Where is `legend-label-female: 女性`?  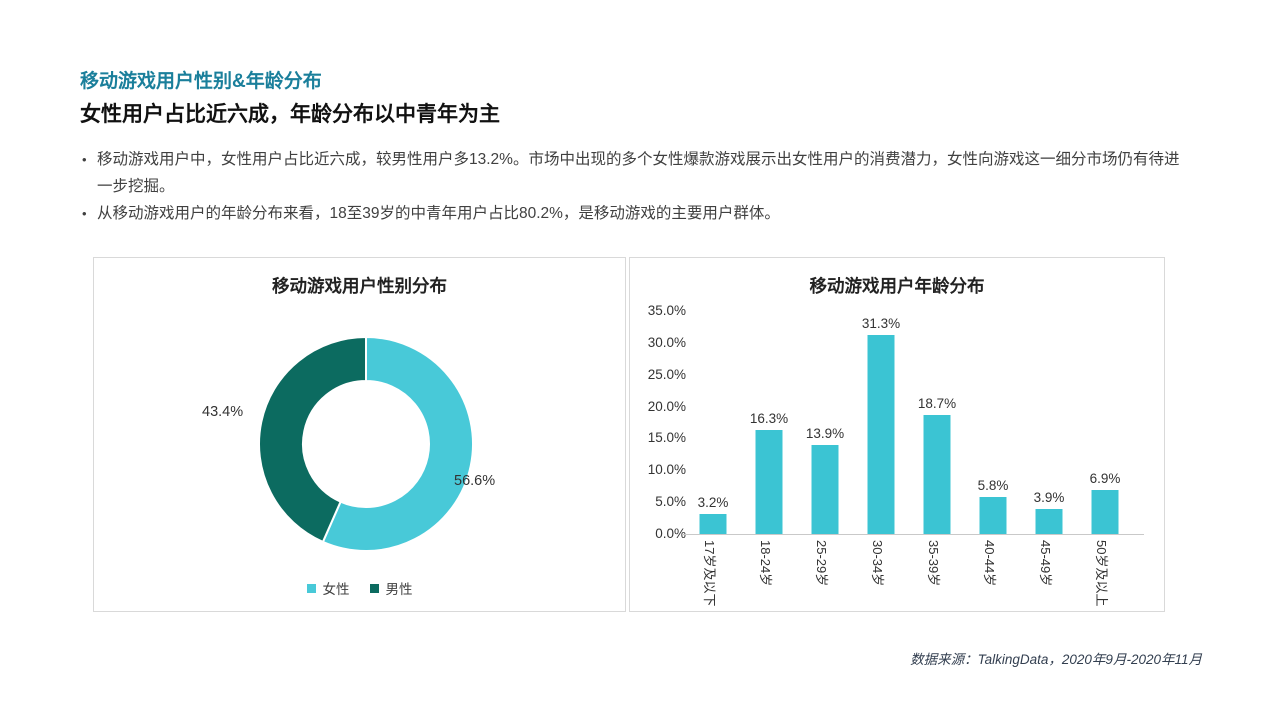 legend-label-female: 女性 is located at coordinates (336, 589).